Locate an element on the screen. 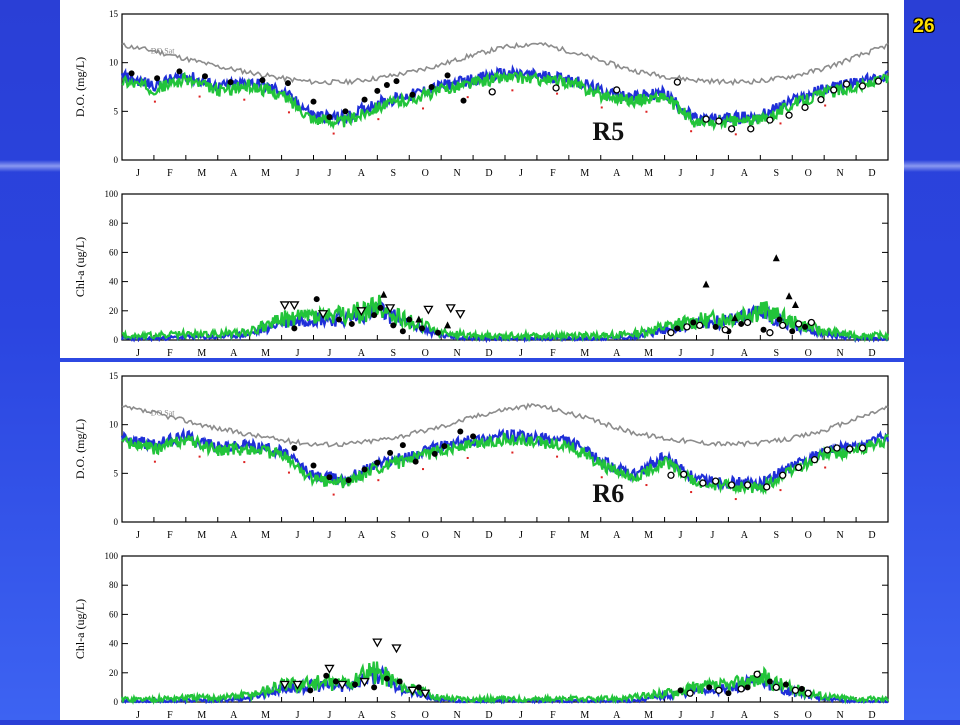 This screenshot has width=960, height=725. r6-do-do-sat-annotation: DO Sat is located at coordinates (163, 412).